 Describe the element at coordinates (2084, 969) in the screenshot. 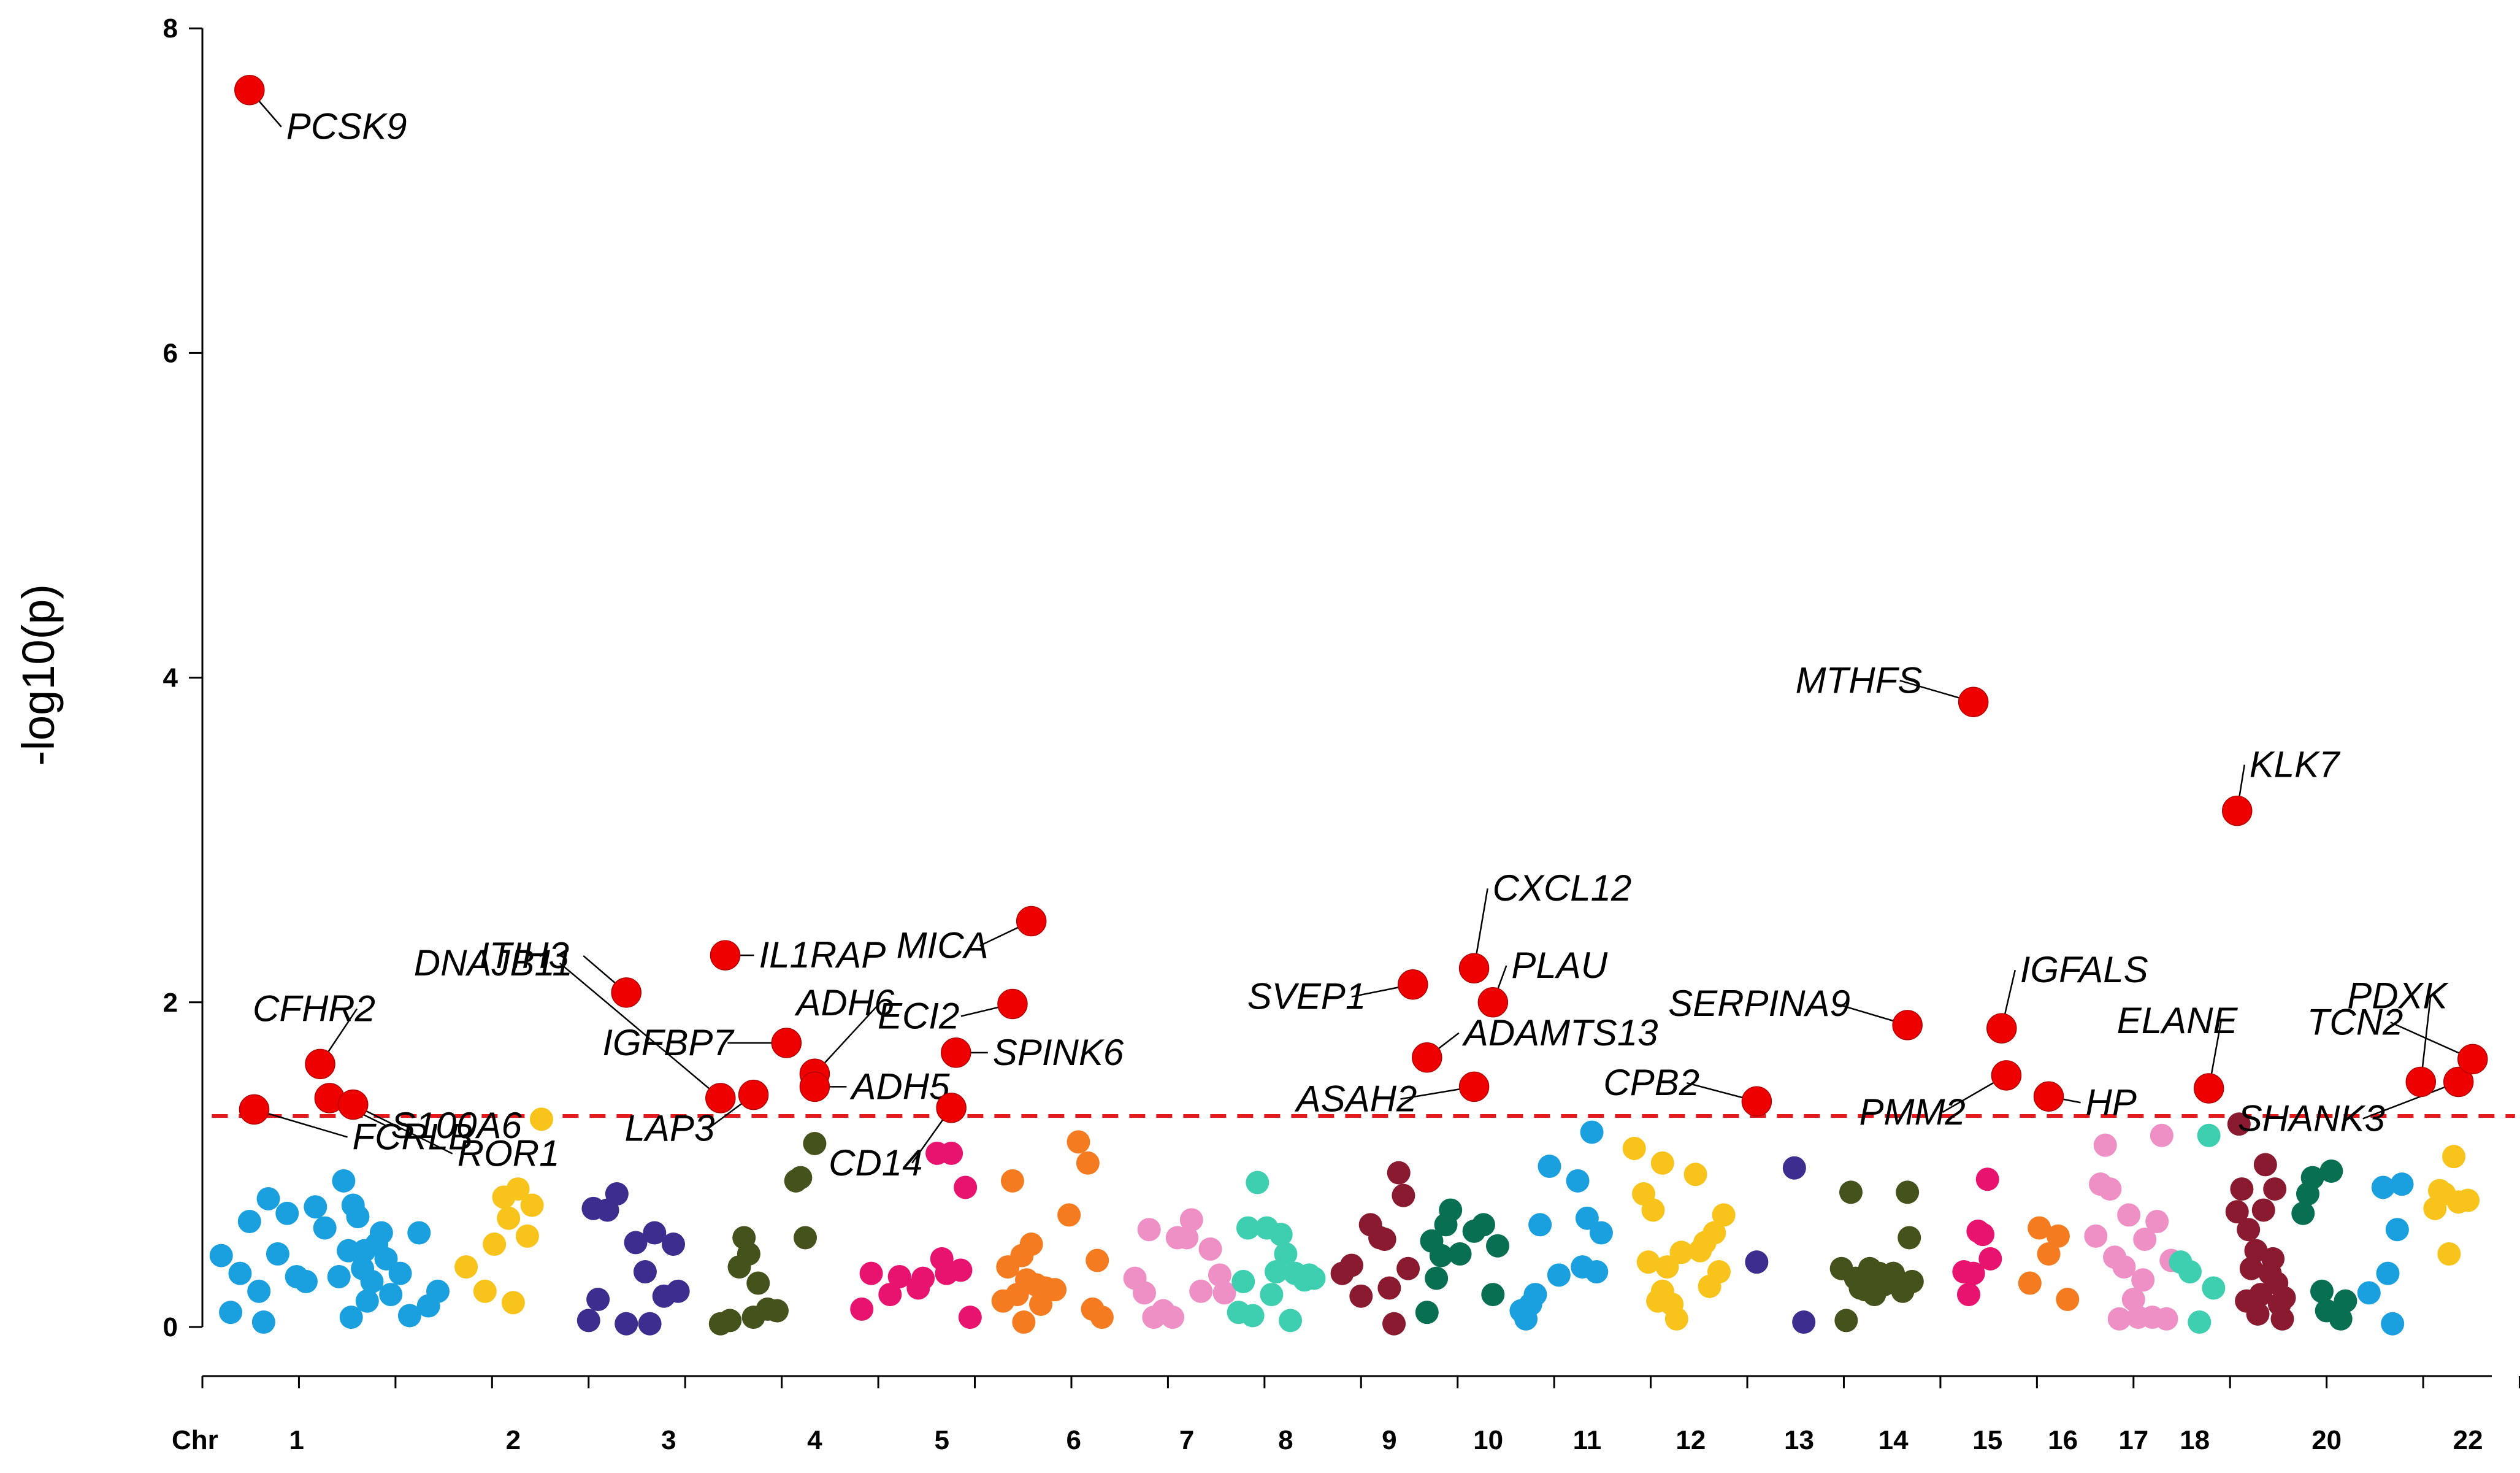

I see `gene-label: IGFALS` at that location.